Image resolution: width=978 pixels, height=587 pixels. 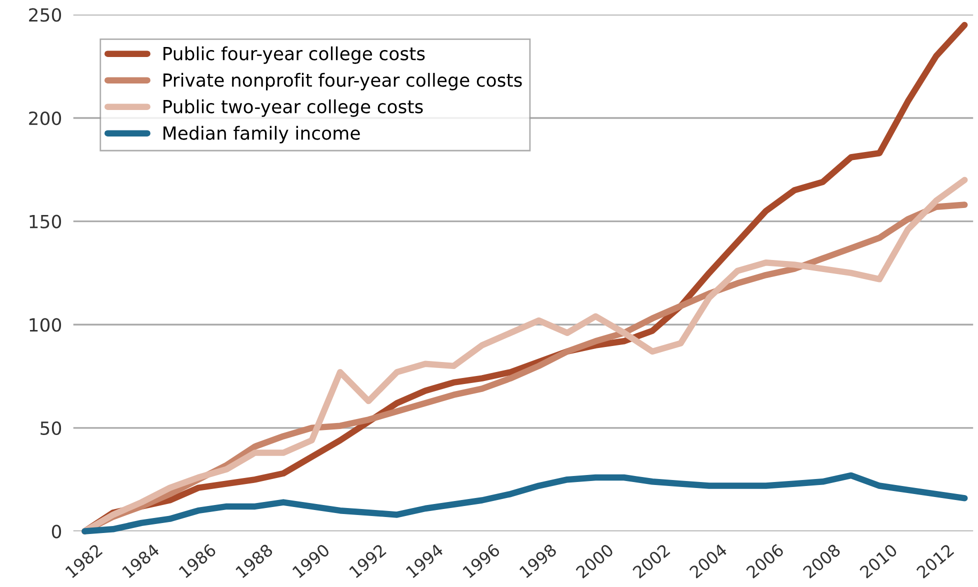 I want to click on y-tick-label: 0, so click(x=57, y=531).